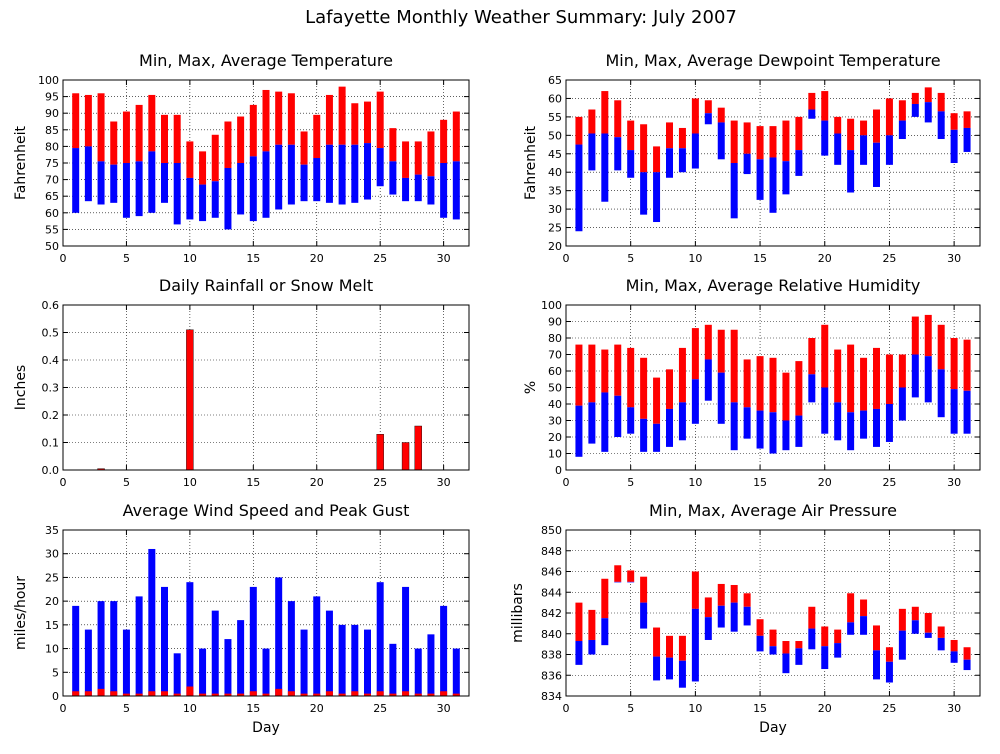 Image resolution: width=1000 pixels, height=754 pixels. I want to click on rainfall-xtick-label: 25, so click(380, 482).